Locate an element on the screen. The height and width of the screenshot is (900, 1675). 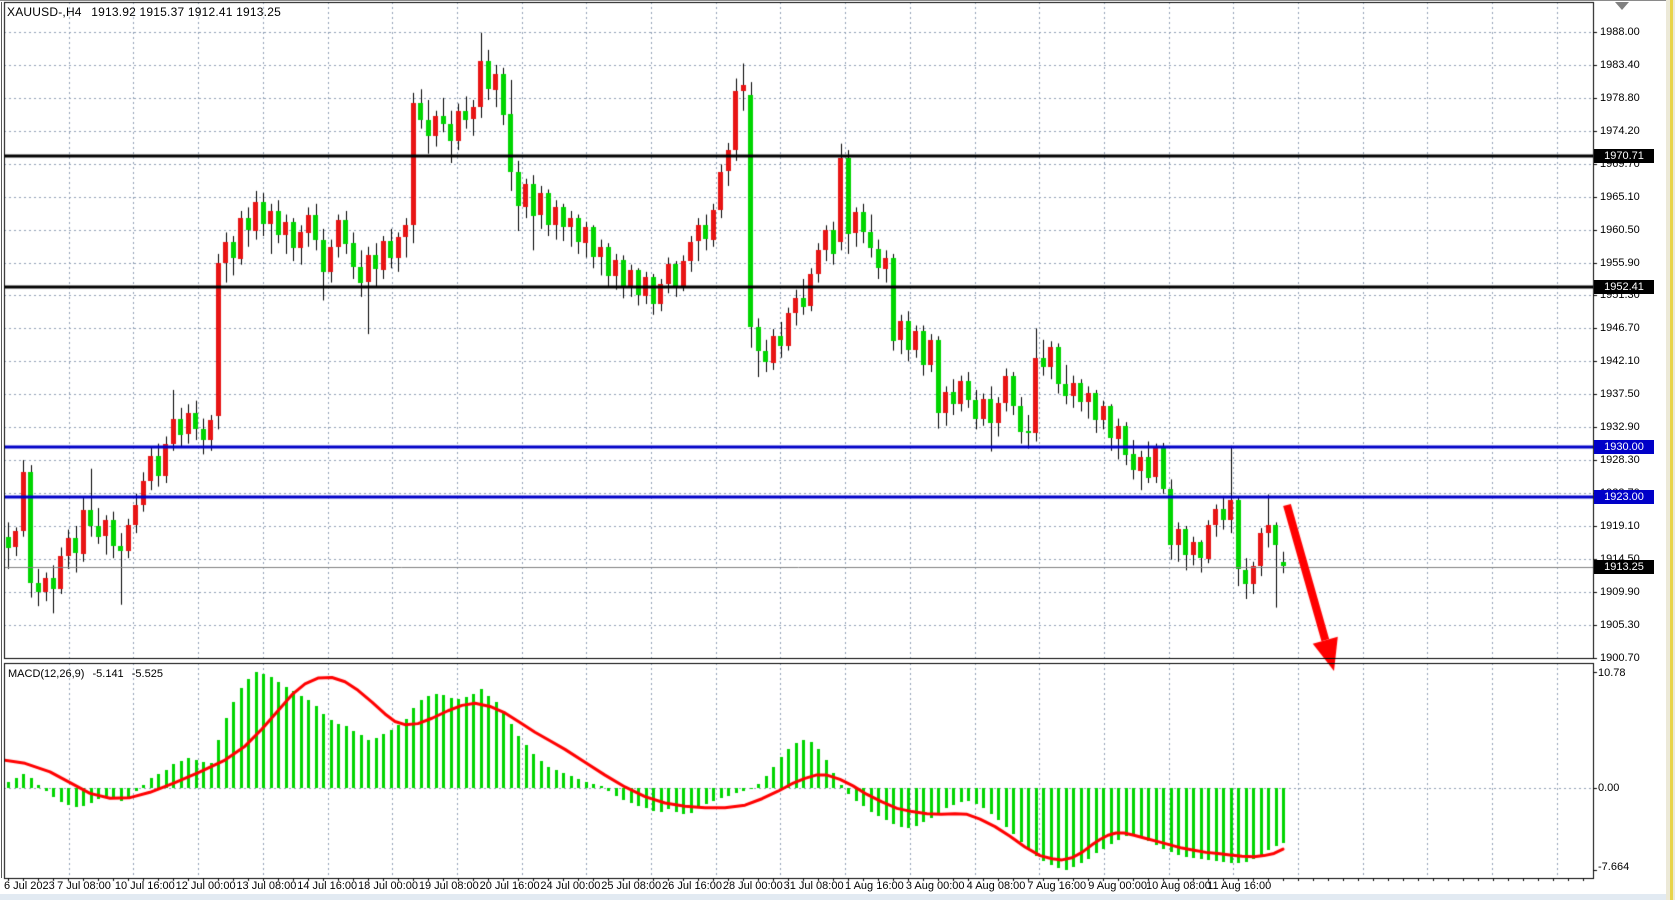
time-axis-label: 12 Jul 00:00 is located at coordinates (205, 886).